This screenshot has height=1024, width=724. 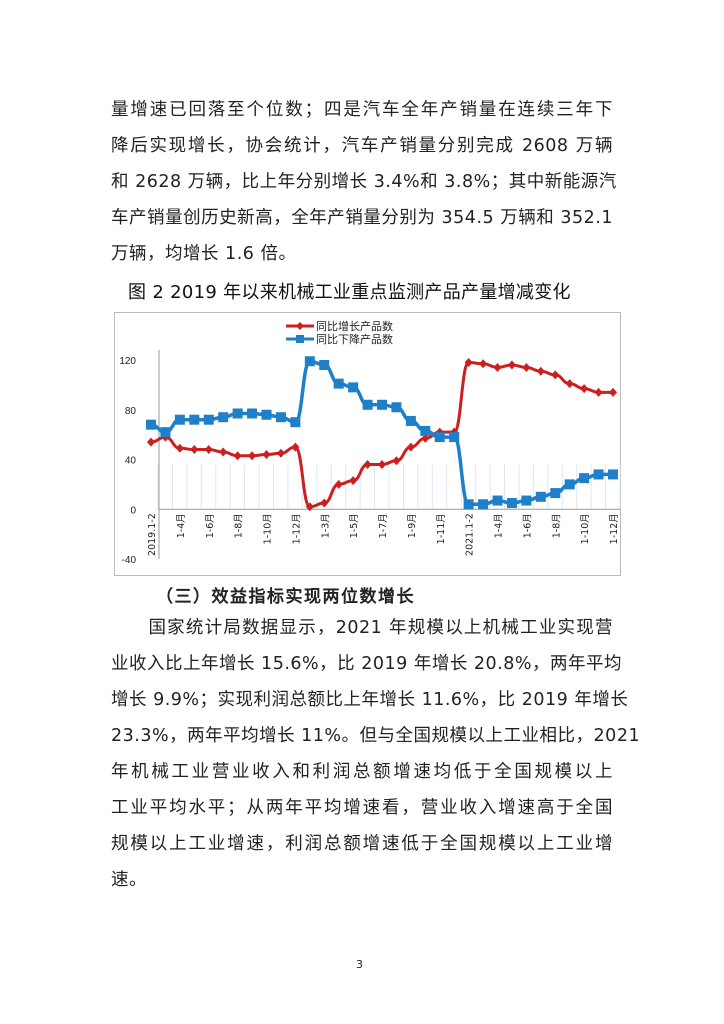 I want to click on text-line: 年机械工业营业收入和利润总额增速均低于全国规模以上, so click(x=362, y=772).